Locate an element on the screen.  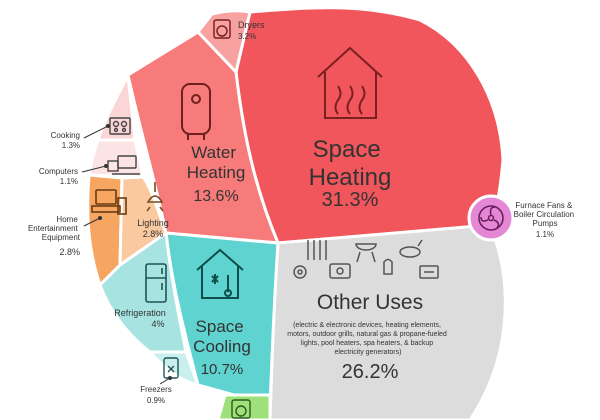
leader-computers-dot is located at coordinates (106, 166).